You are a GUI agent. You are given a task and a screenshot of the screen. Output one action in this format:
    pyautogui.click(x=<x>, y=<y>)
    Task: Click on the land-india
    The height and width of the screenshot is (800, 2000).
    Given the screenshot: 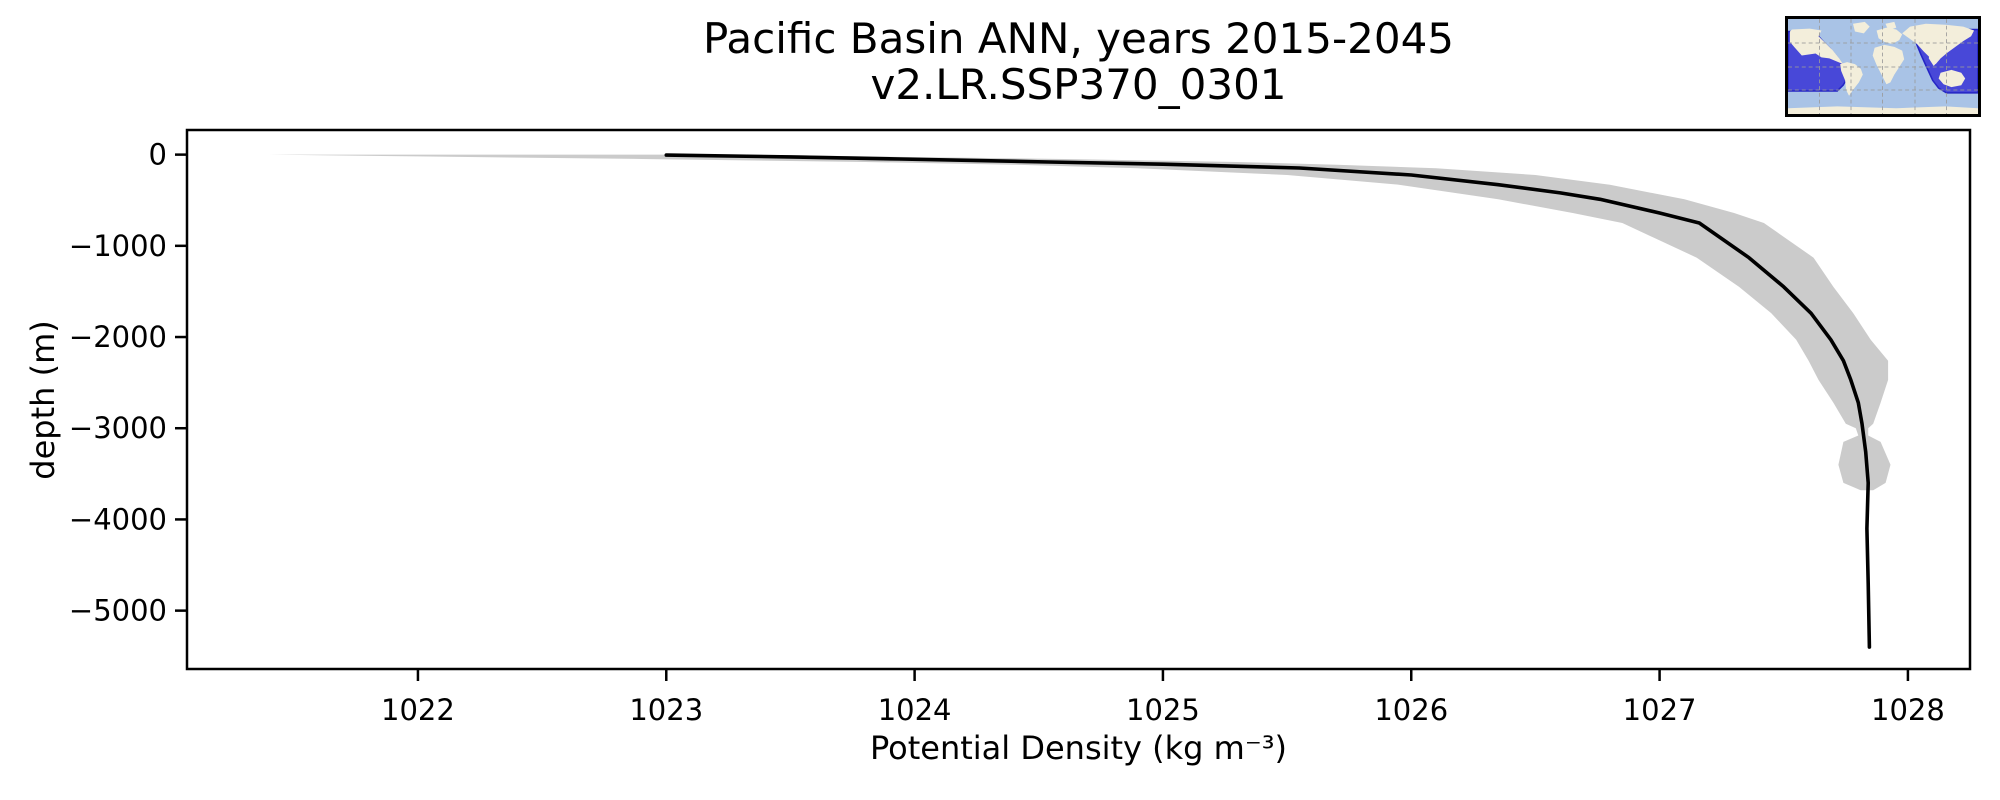 What is the action you would take?
    pyautogui.click(x=1934, y=58)
    